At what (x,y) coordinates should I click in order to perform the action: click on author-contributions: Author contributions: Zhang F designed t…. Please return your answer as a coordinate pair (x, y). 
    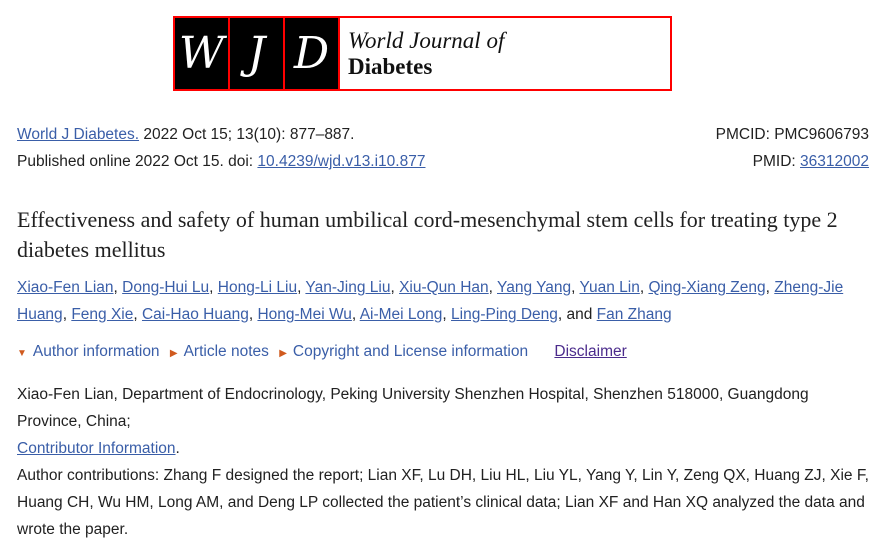
    Looking at the image, I should click on (443, 502).